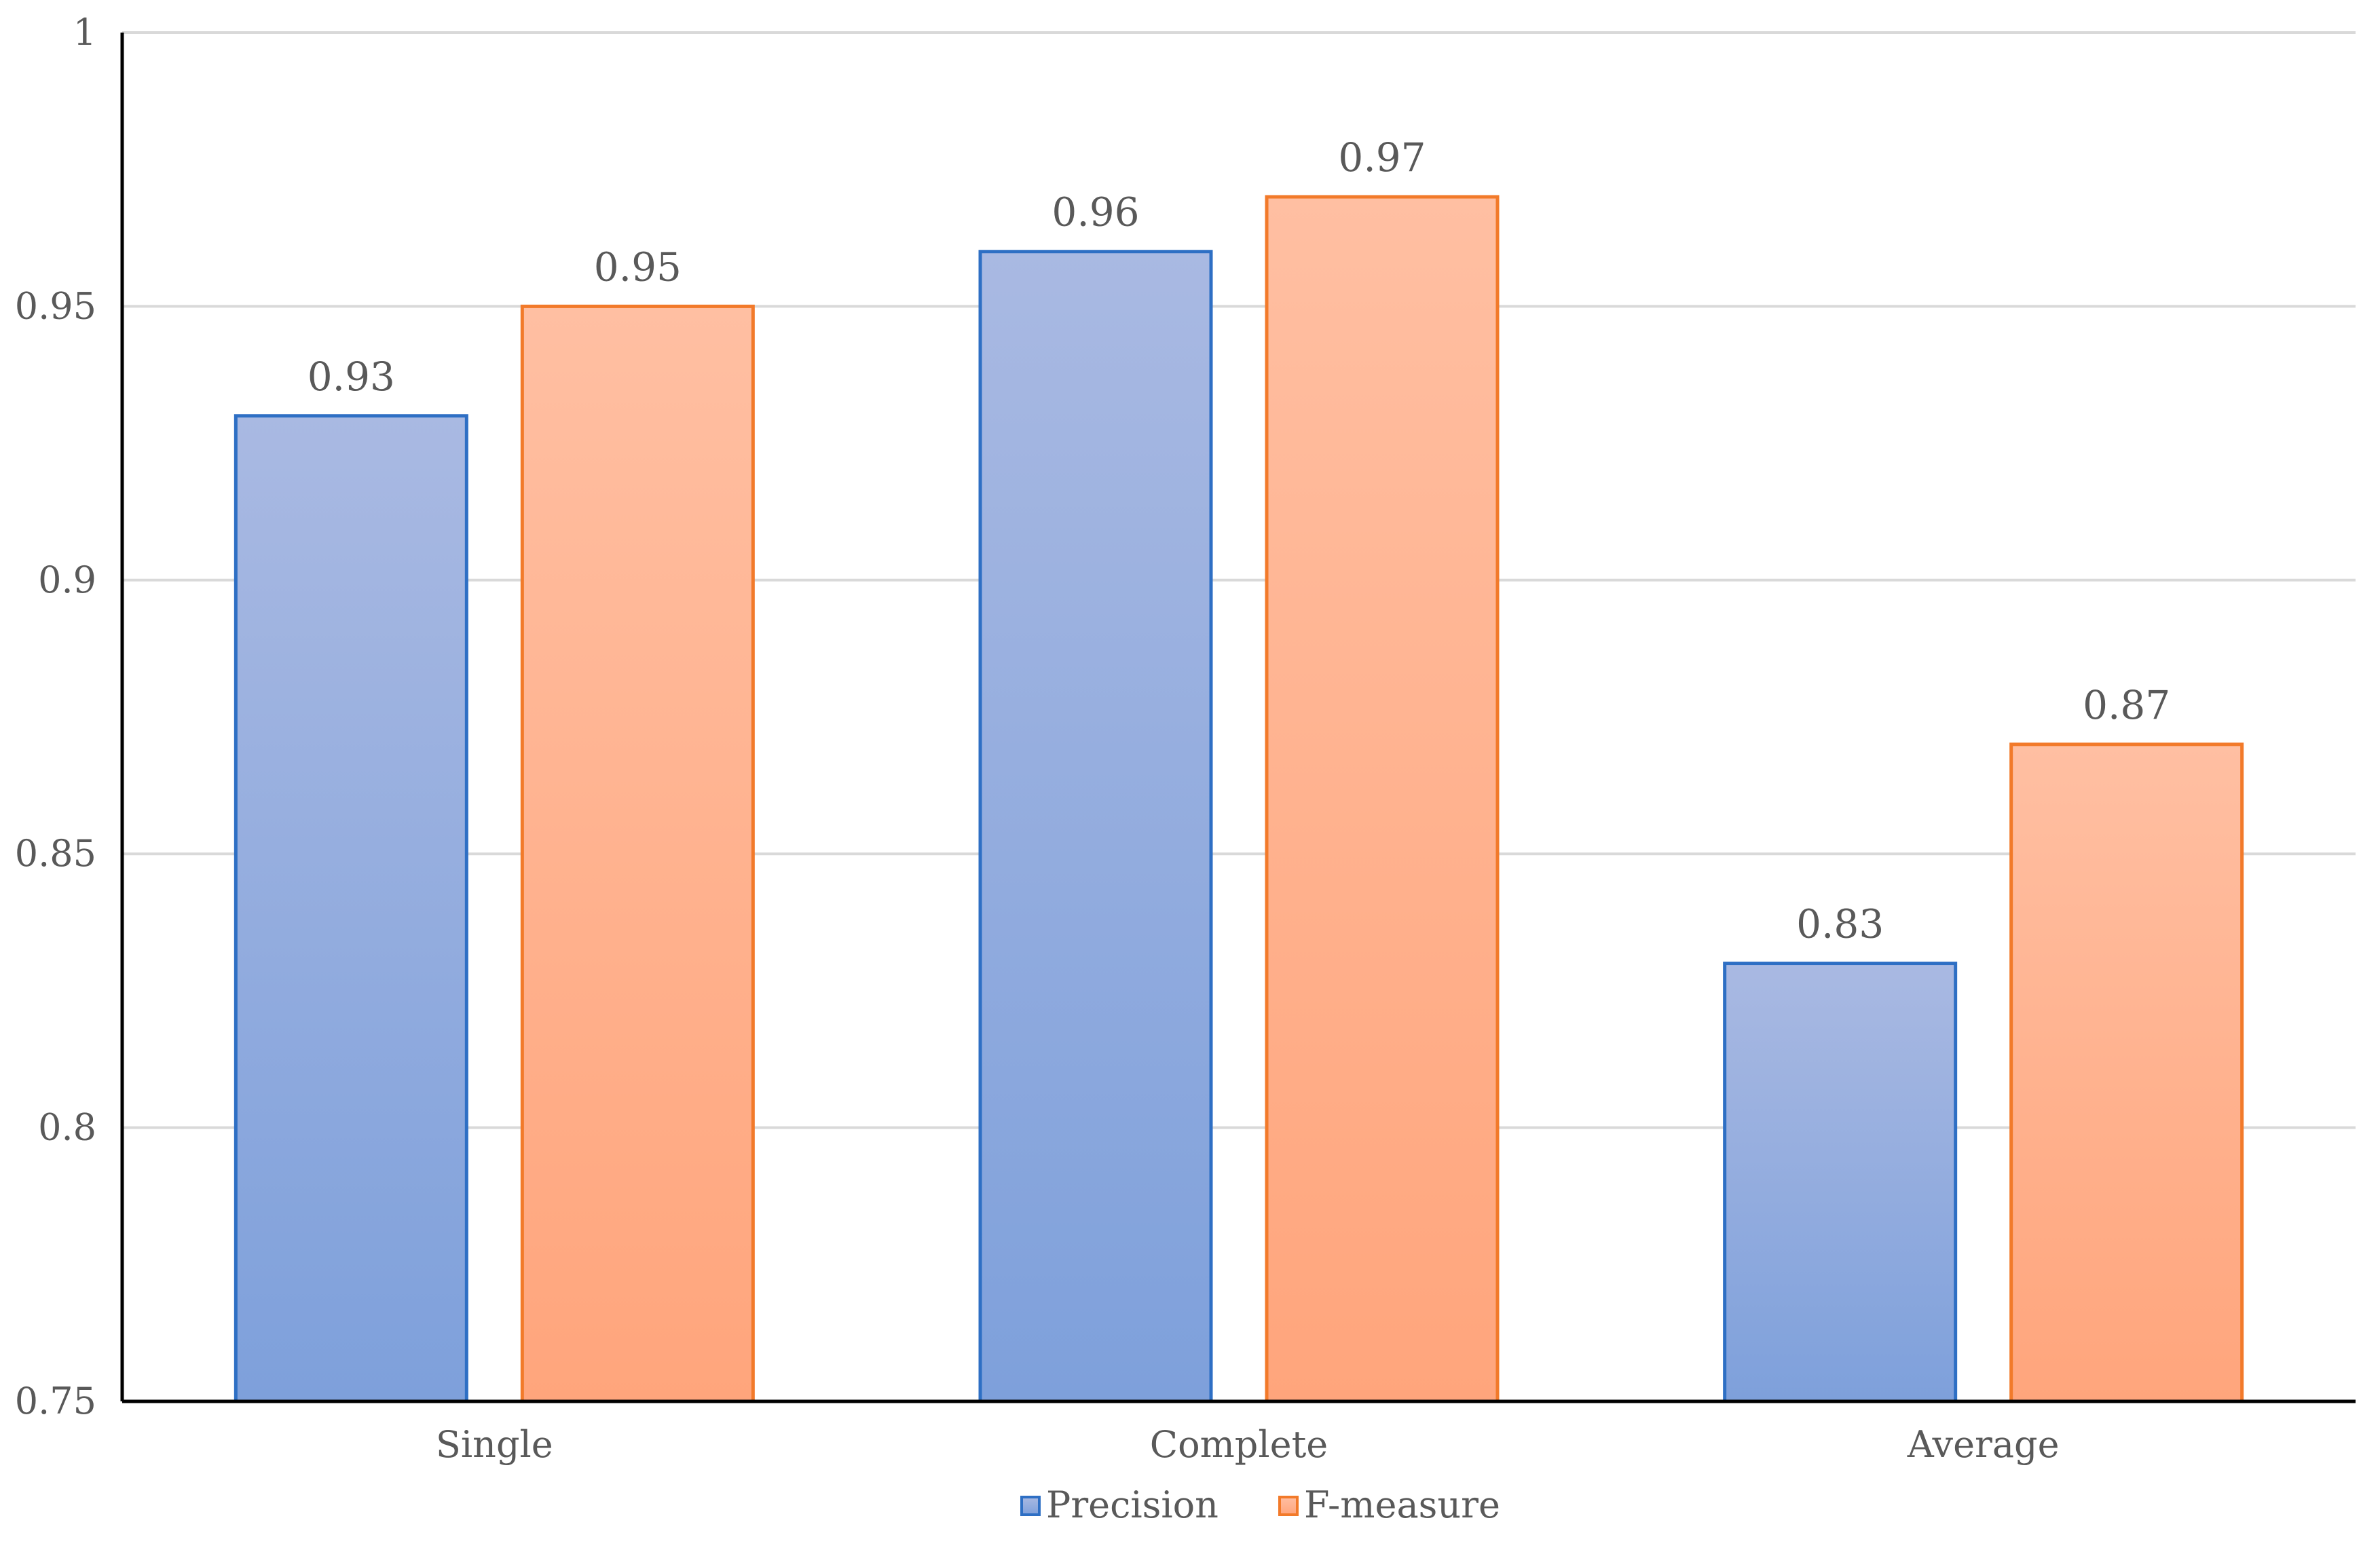  What do you see at coordinates (55, 305) in the screenshot?
I see `y-tick-label: 0.95` at bounding box center [55, 305].